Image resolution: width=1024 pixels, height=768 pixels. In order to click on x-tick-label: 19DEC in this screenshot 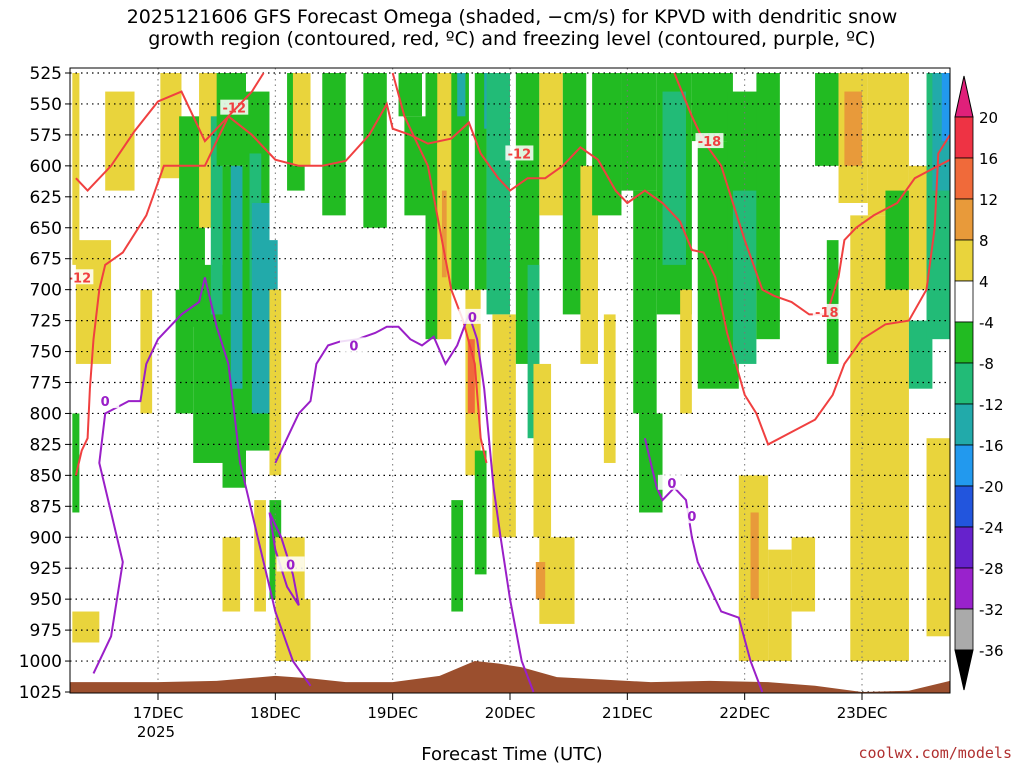, I will do `click(392, 713)`.